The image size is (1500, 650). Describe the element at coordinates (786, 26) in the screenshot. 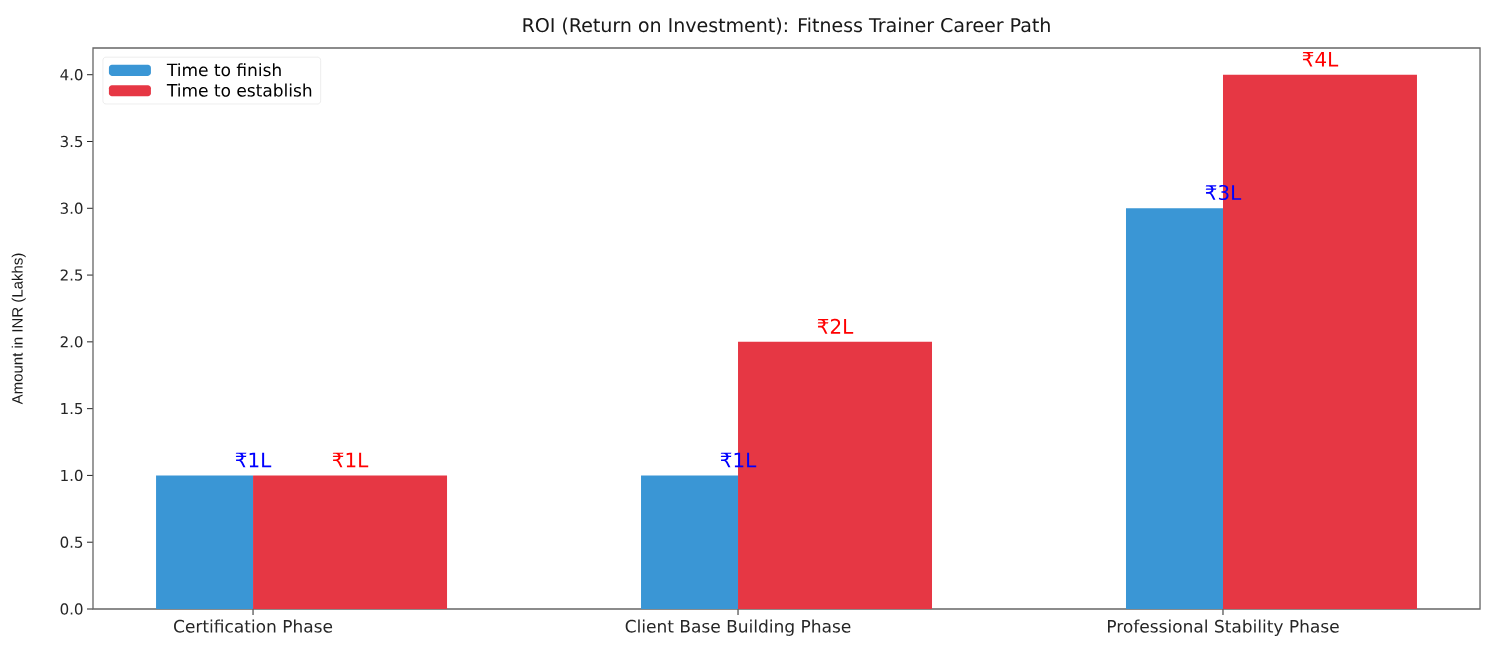

I see `chart-title: ROI (Return on Investment): Fitness Trainer Career Path` at that location.